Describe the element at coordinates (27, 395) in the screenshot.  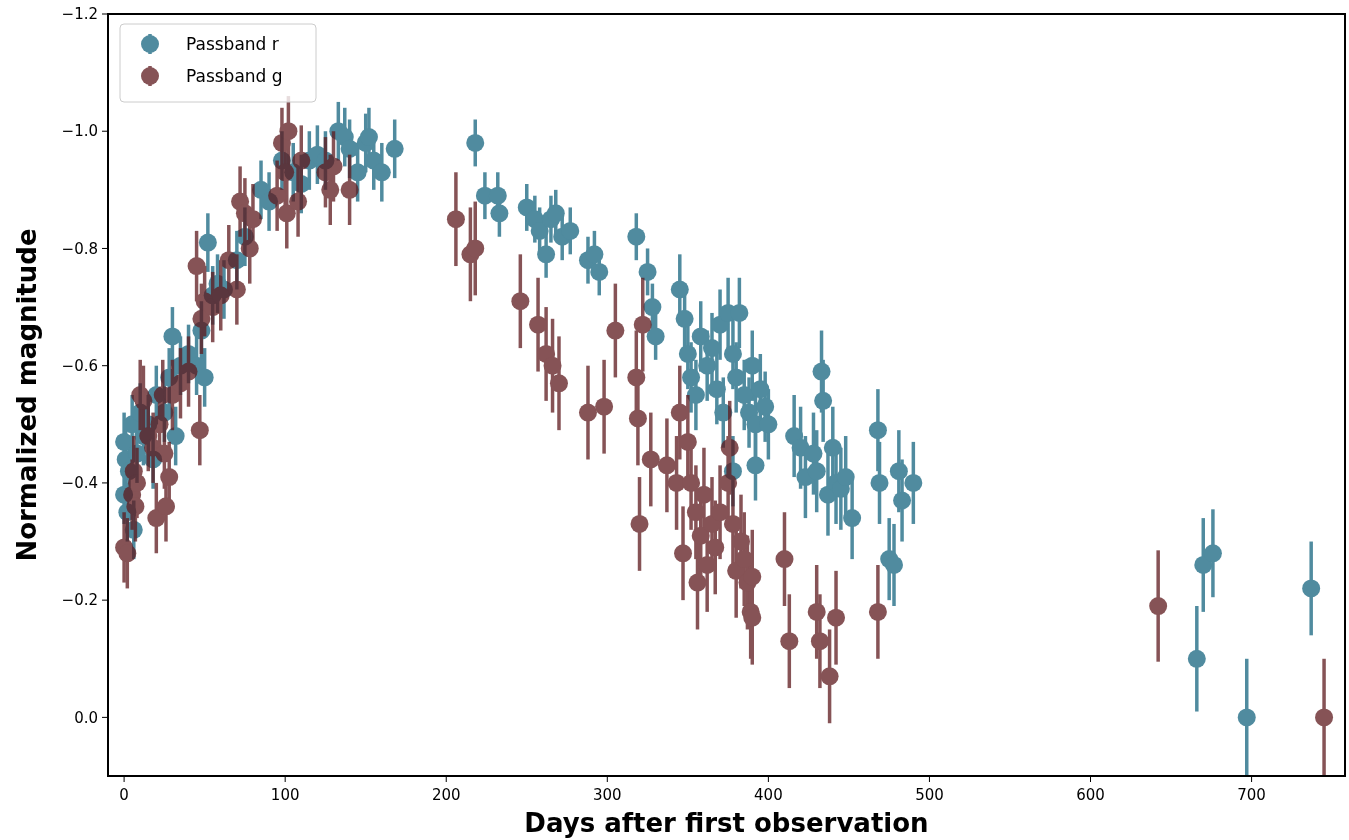
I see `y-axis-title: Normalized magnitude` at that location.